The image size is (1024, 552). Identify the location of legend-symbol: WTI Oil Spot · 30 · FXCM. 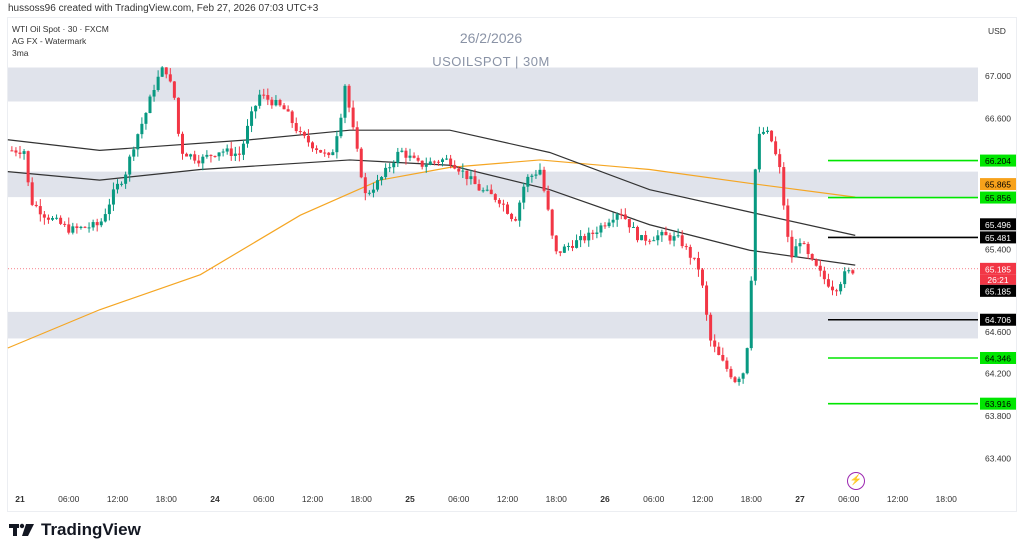
(60, 29).